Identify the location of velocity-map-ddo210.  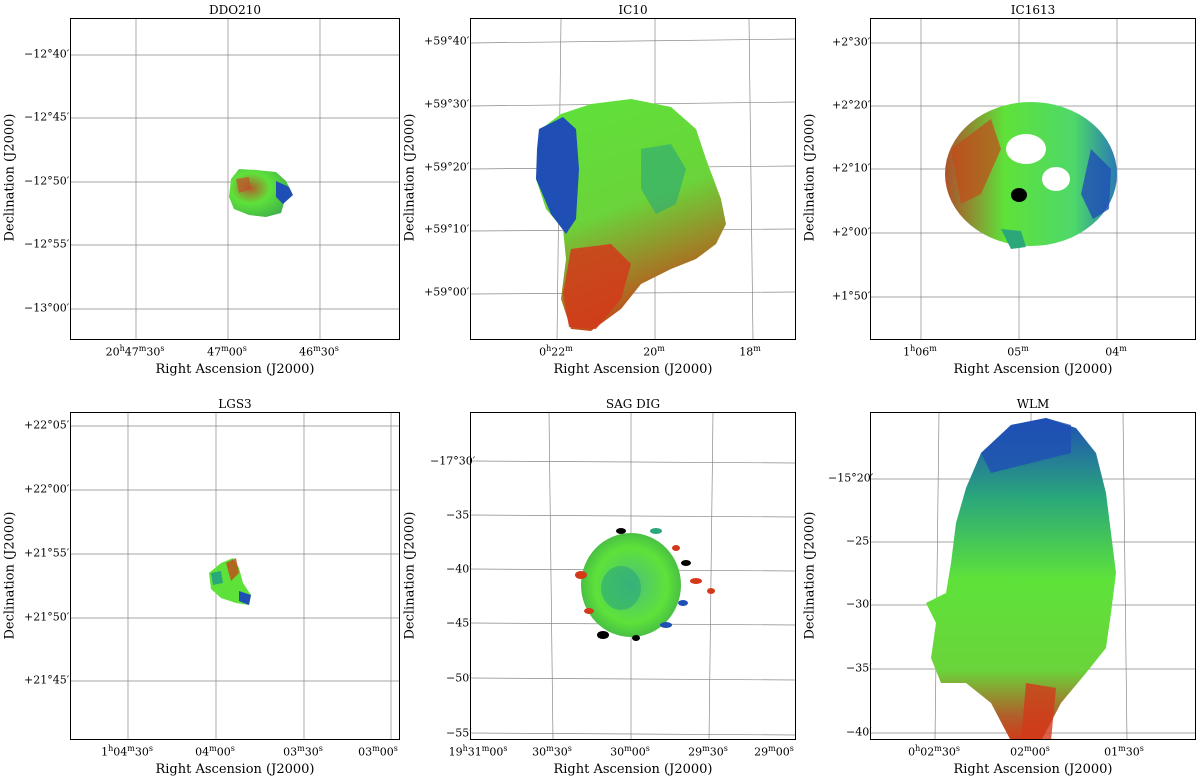
(235, 179).